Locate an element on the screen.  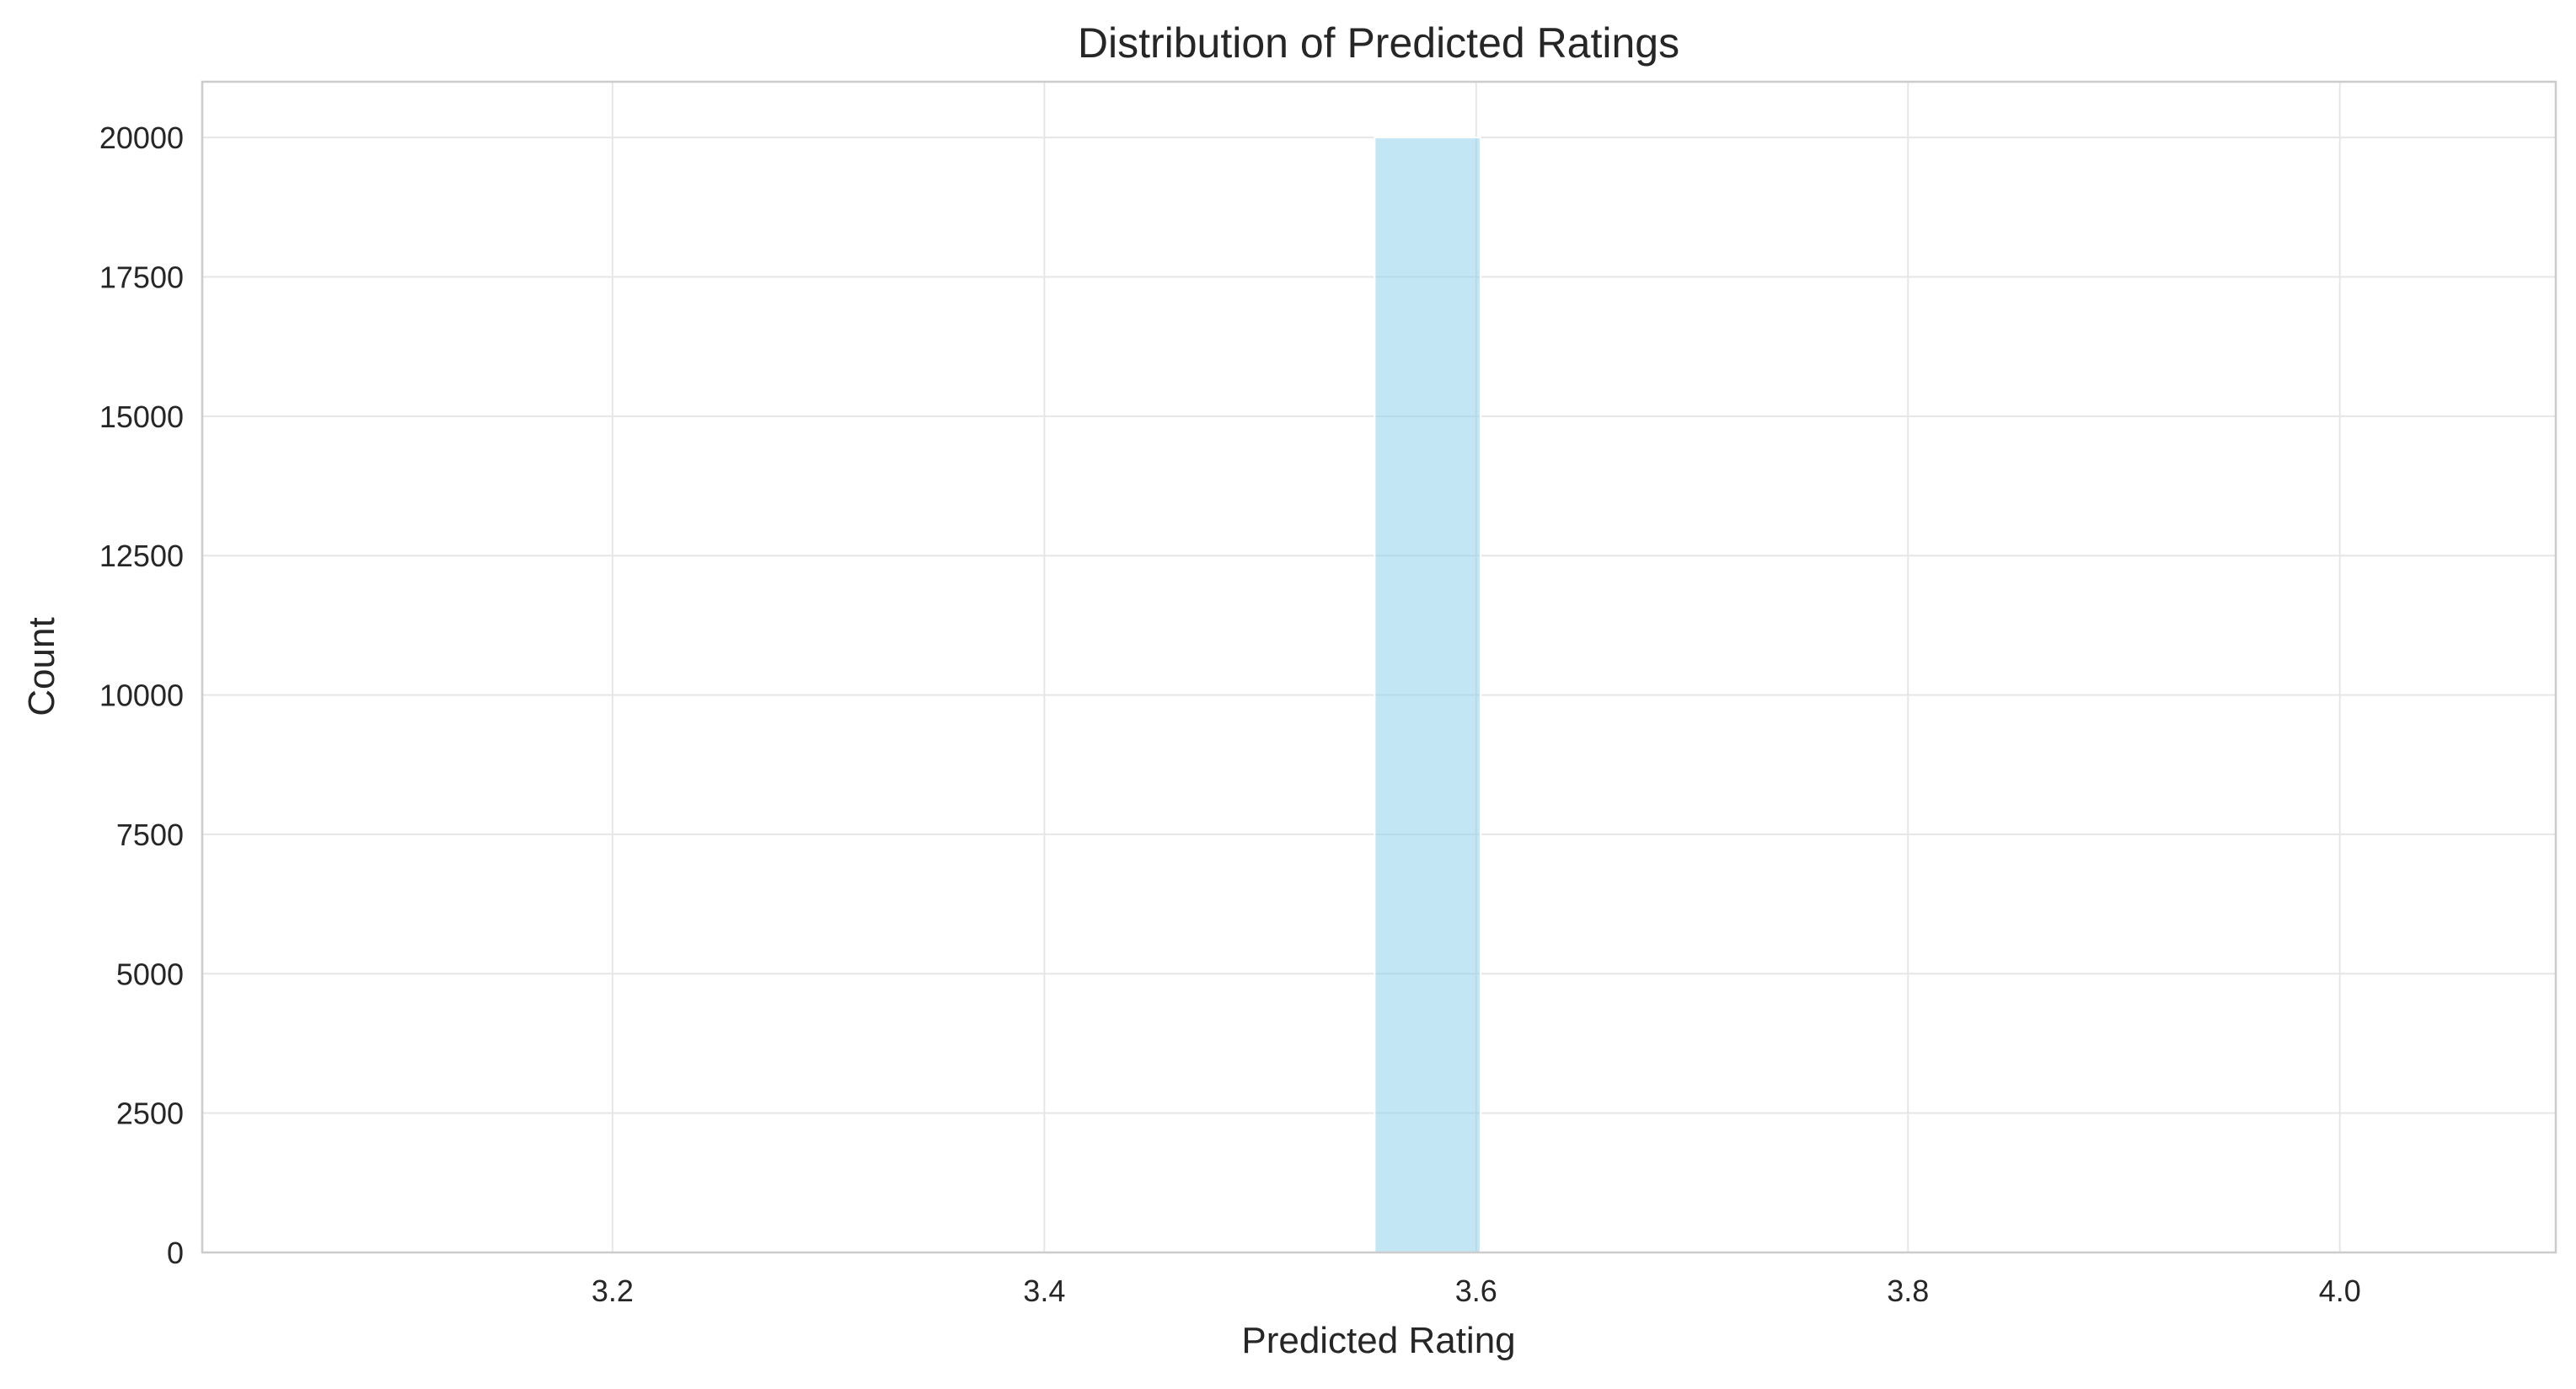
y-tick-labels: 0 2500 5000 7500 10000 12500 15000 17500 20000 is located at coordinates (141, 695).